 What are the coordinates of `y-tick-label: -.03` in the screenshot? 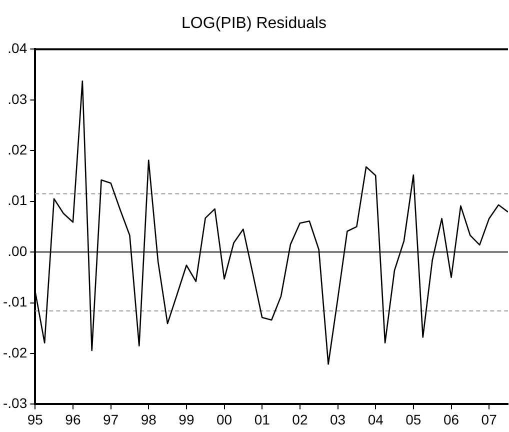 It's located at (15, 403).